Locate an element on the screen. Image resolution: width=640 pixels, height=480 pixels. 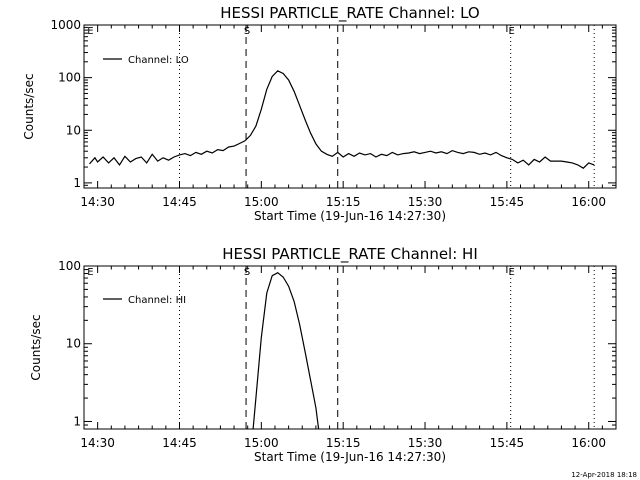
chart-title: HESSI PARTICLE_RATE Channel: LO is located at coordinates (349, 13).